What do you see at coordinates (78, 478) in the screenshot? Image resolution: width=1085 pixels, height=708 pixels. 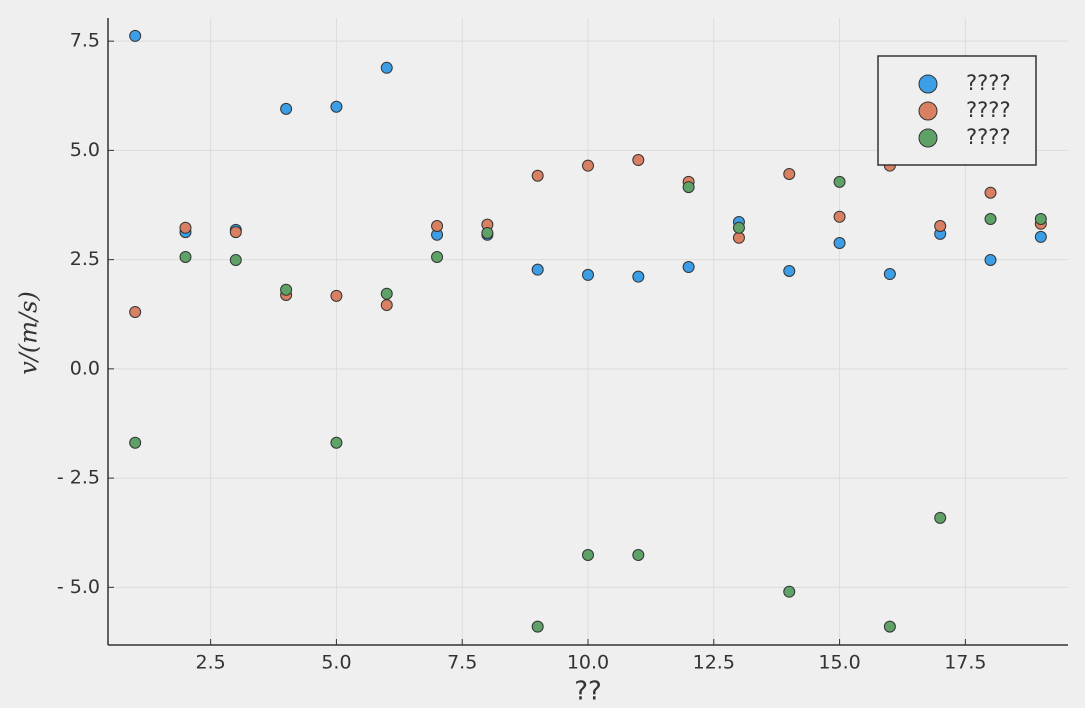 I see `y-tick-label: - 2.5` at bounding box center [78, 478].